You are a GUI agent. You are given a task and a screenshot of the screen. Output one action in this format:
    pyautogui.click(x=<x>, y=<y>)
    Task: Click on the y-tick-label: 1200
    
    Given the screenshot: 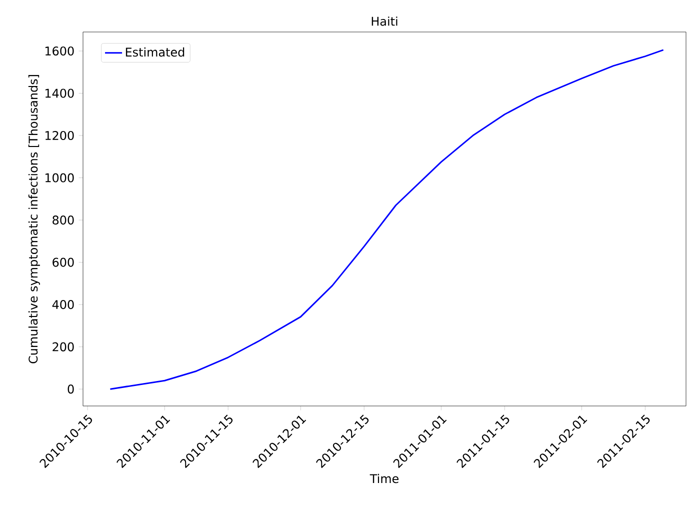 What is the action you would take?
    pyautogui.click(x=59, y=135)
    